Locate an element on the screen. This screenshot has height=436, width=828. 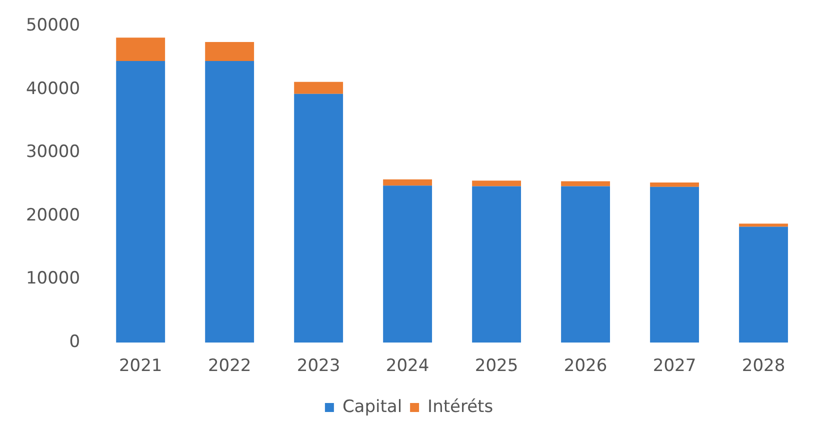
x-tick-label: 2025 is located at coordinates (496, 366).